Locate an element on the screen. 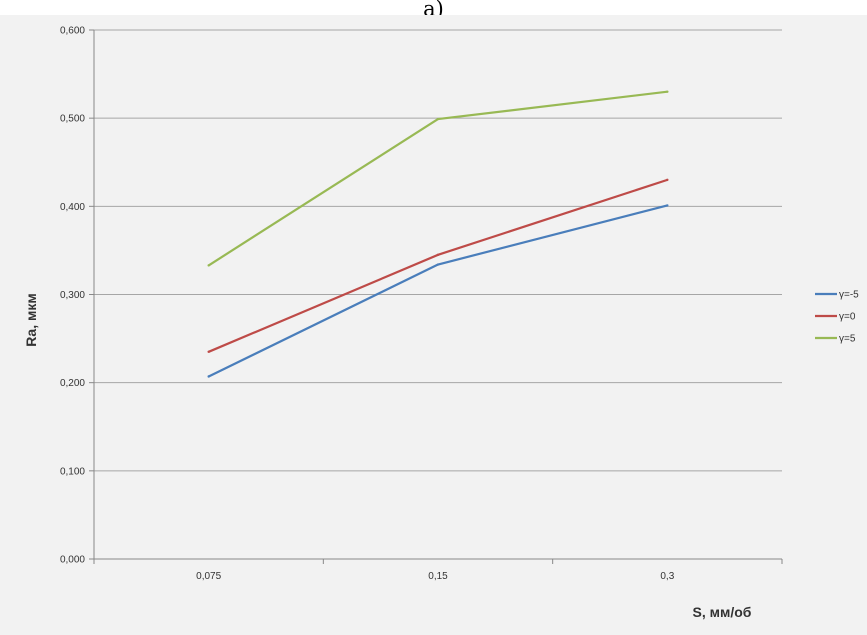 This screenshot has width=867, height=635. y-tick-label: 0,000 is located at coordinates (72, 560).